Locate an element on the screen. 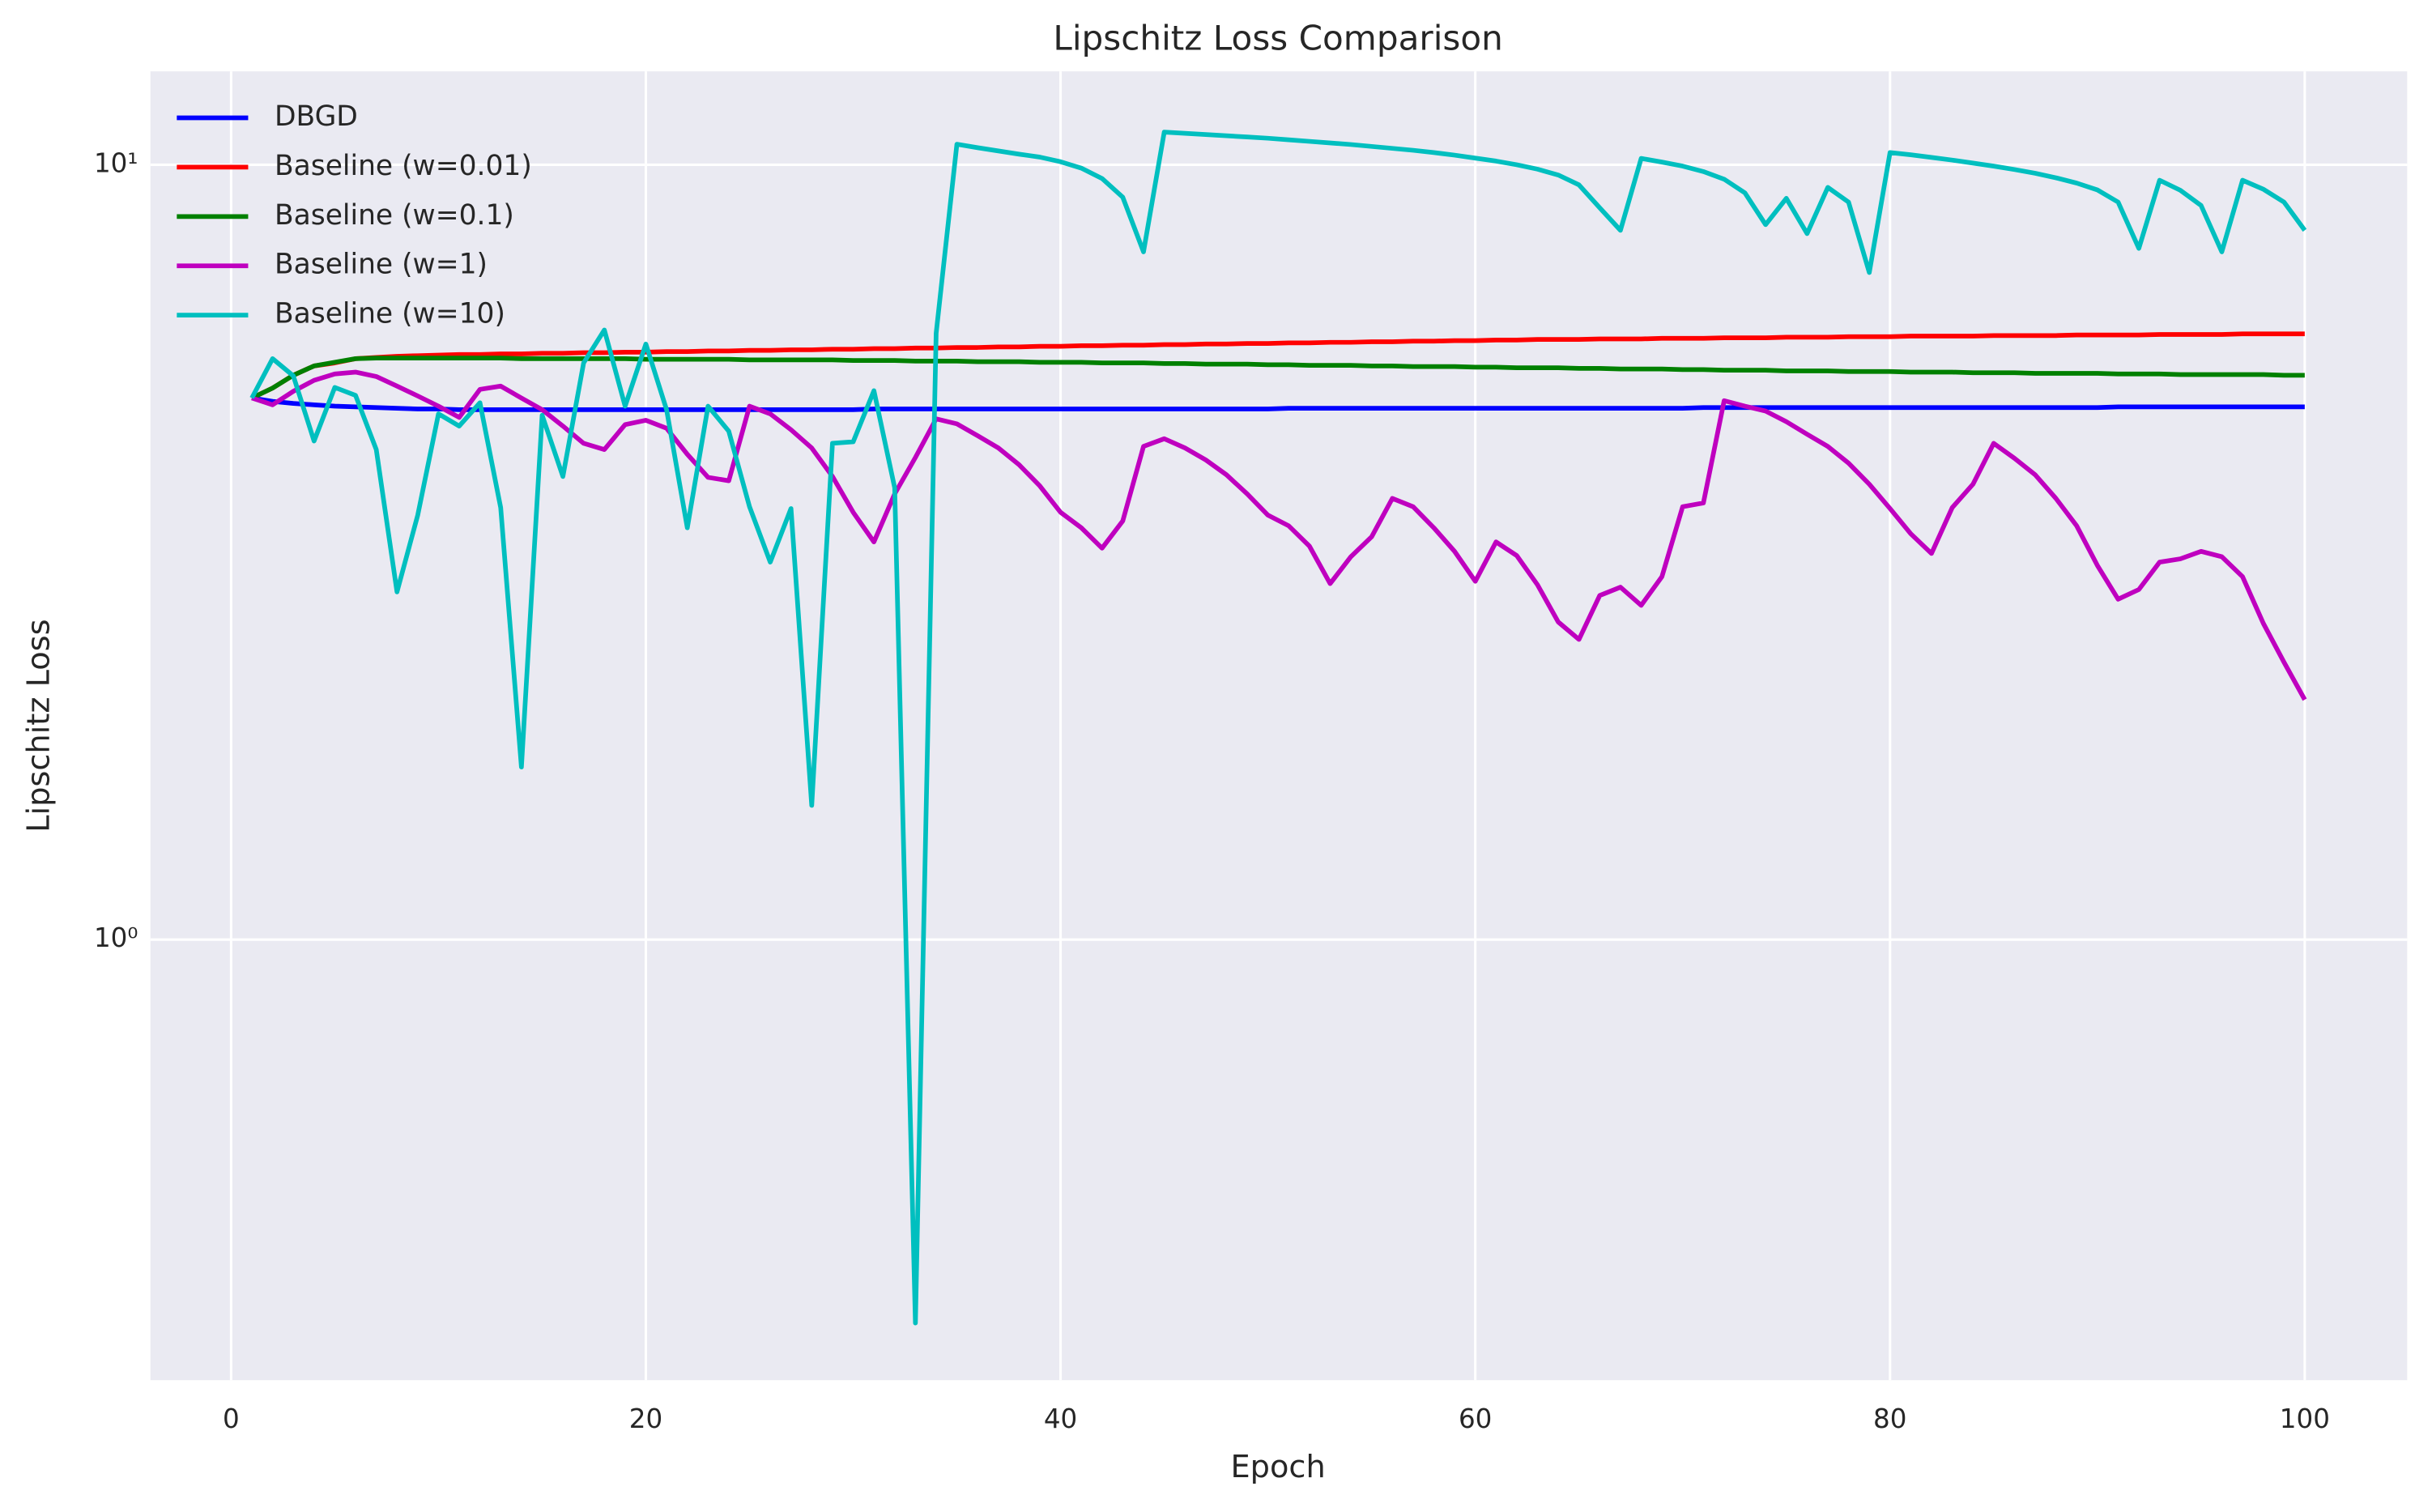 The width and height of the screenshot is (2432, 1512). x-tick-label: 100 is located at coordinates (2305, 1418).